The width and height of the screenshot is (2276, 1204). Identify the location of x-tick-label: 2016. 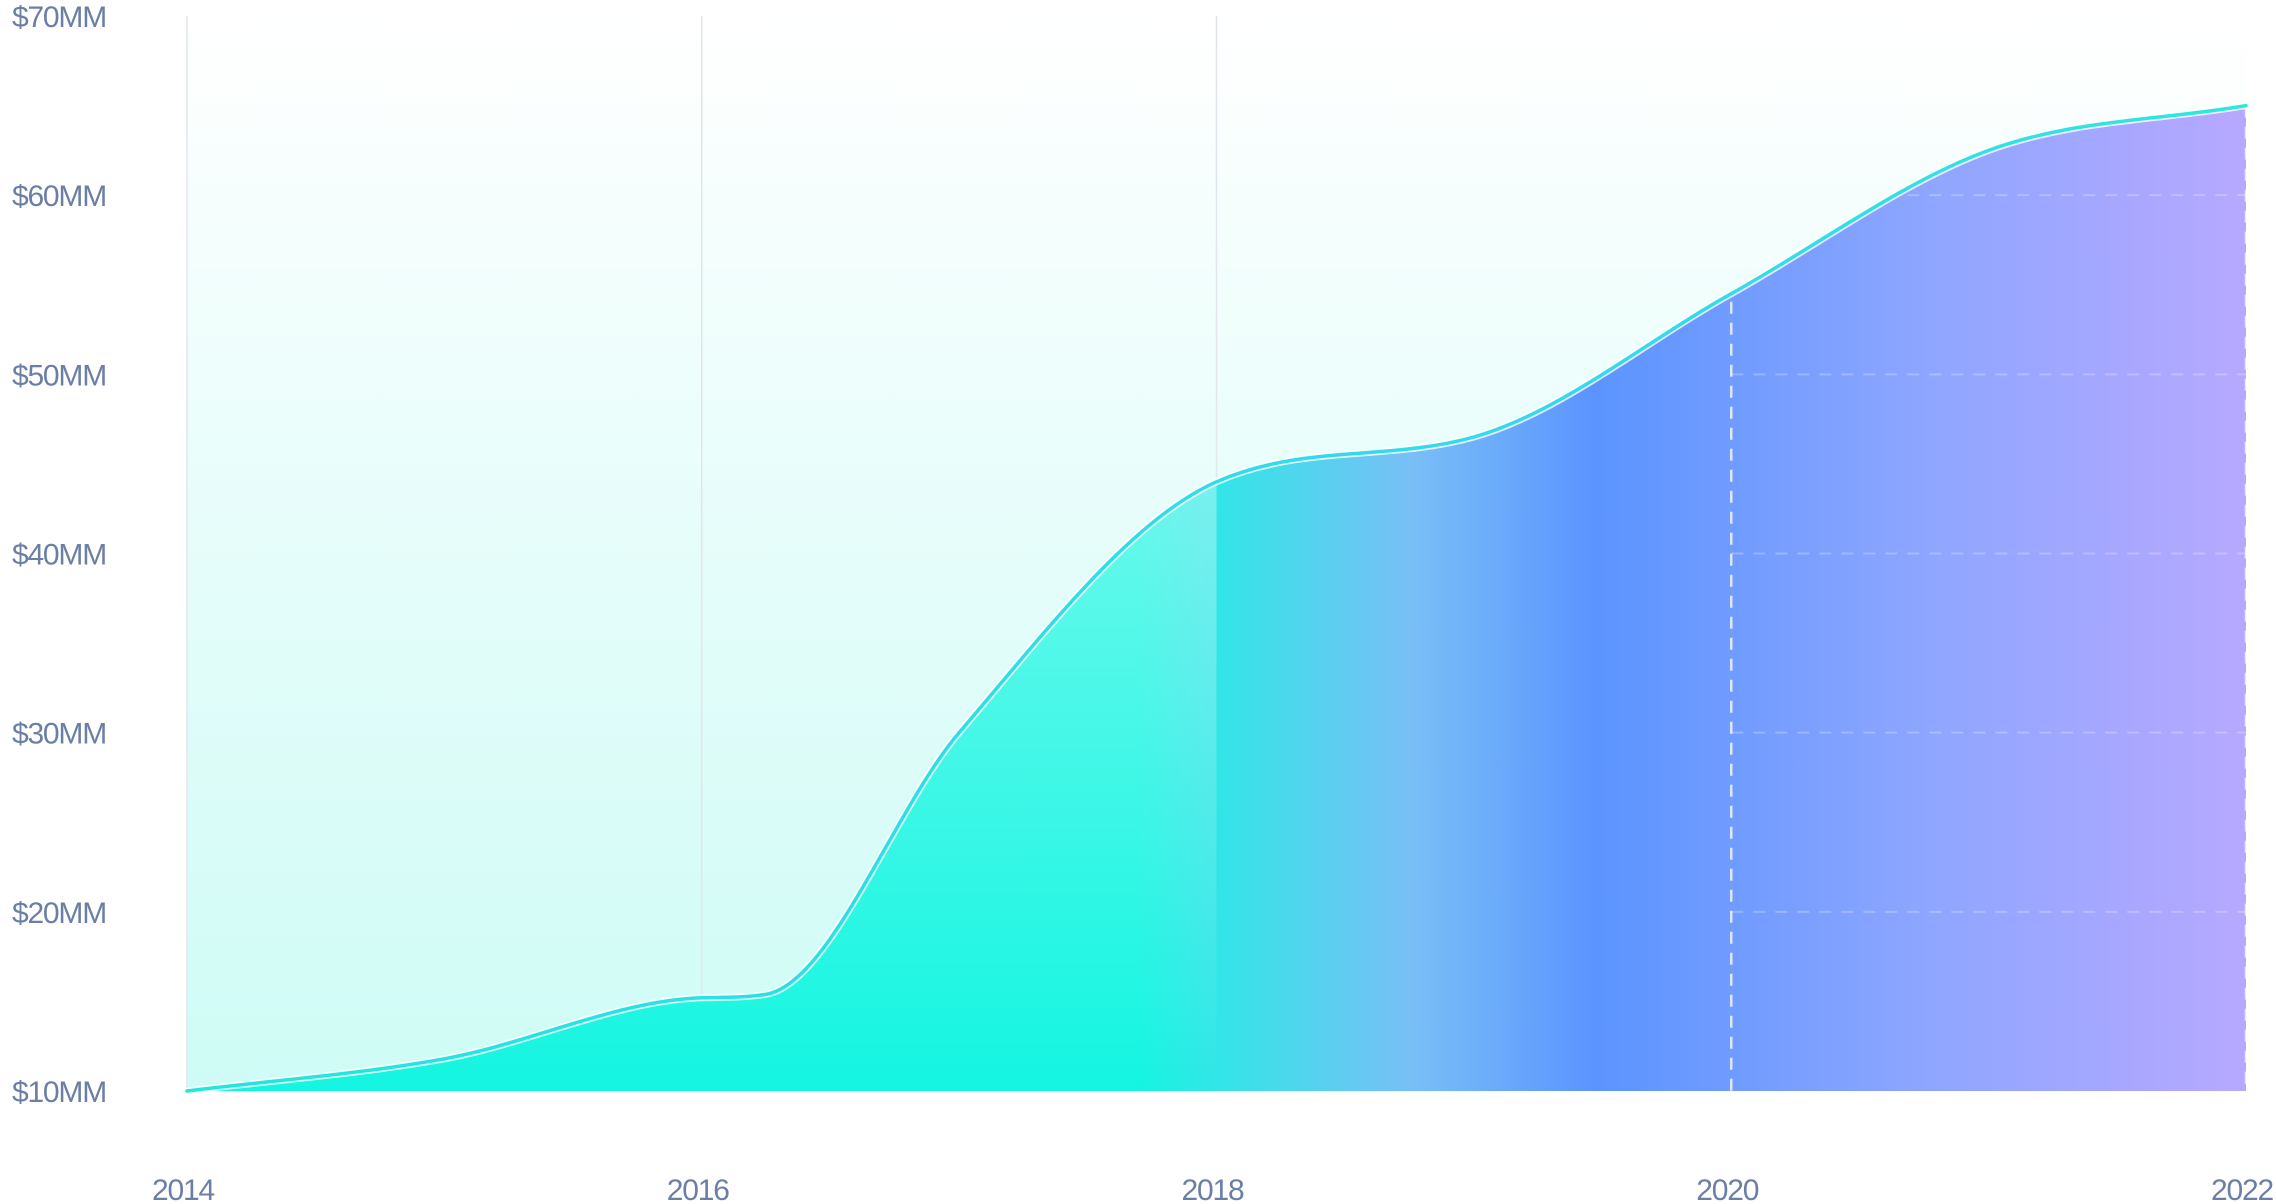
(698, 1189).